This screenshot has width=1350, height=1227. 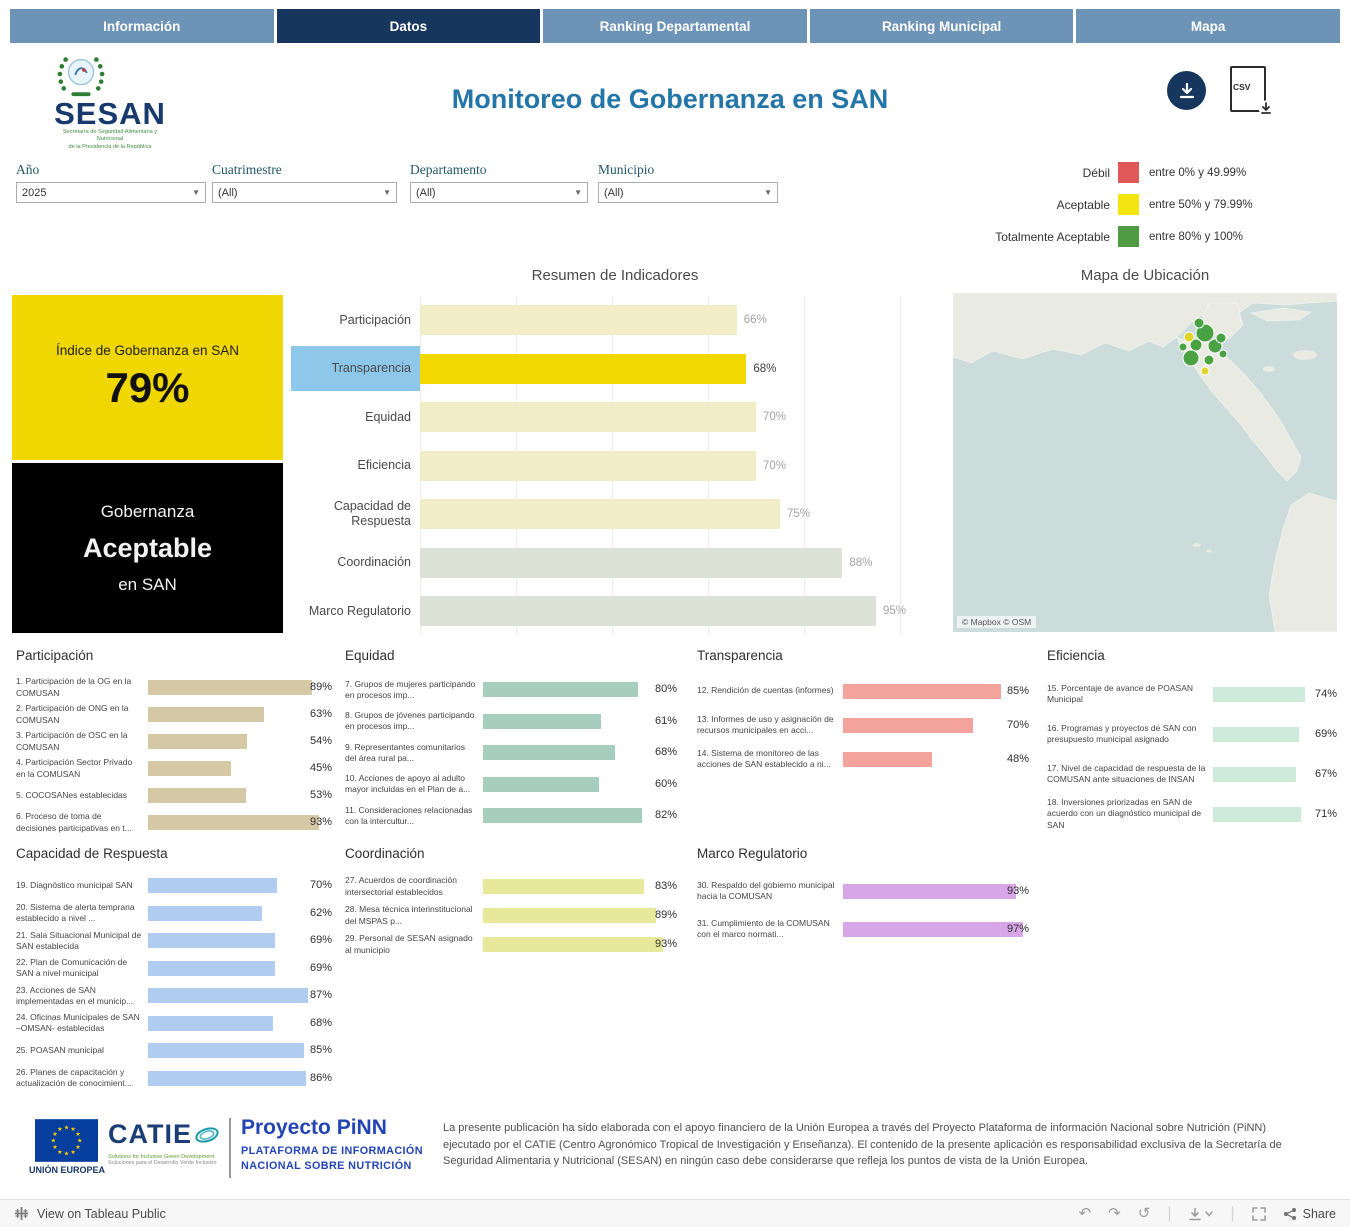 I want to click on location-map: © Mapbox © OSM, so click(x=1145, y=462).